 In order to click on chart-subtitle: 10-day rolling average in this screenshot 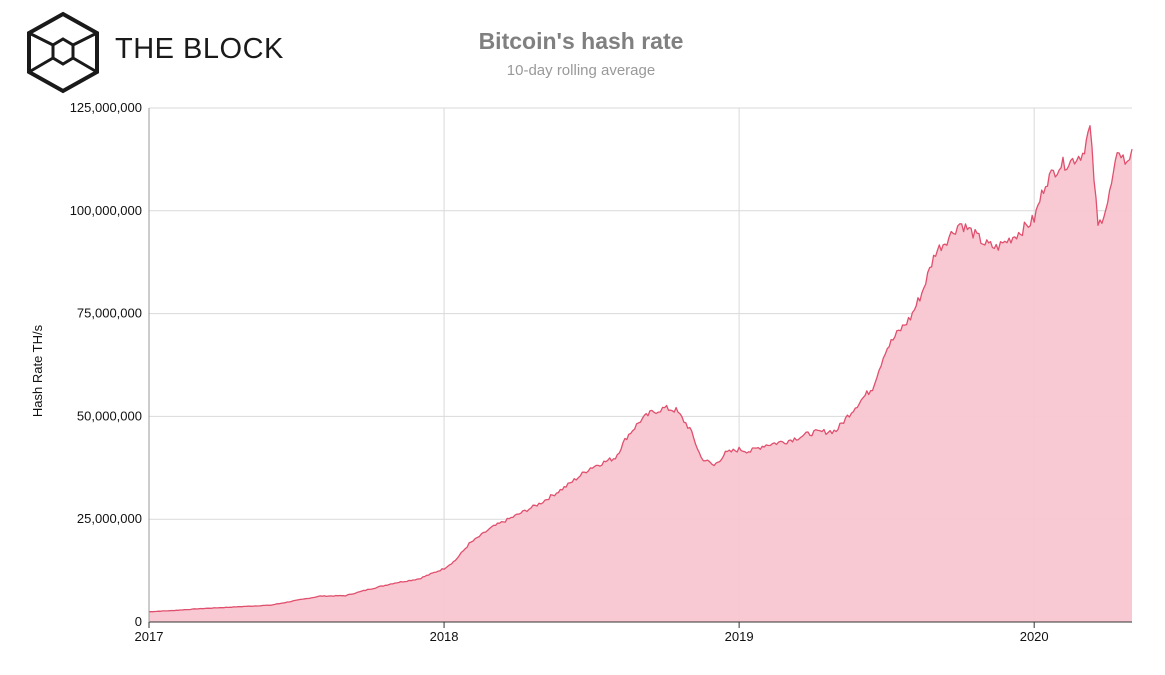, I will do `click(581, 70)`.